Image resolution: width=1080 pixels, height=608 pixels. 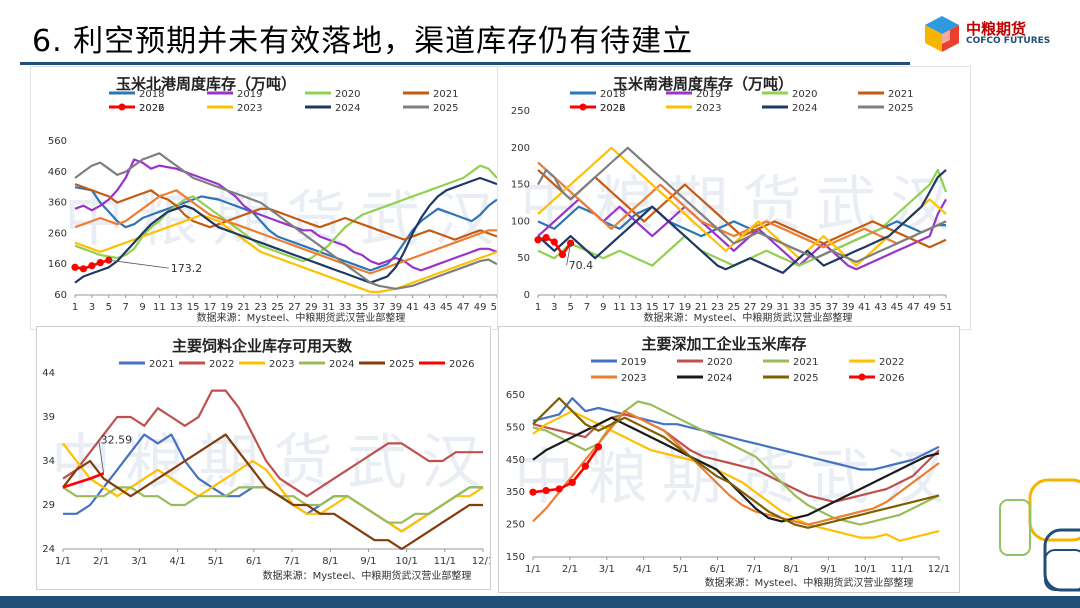 I want to click on y-tick-label: 650, so click(x=515, y=395).